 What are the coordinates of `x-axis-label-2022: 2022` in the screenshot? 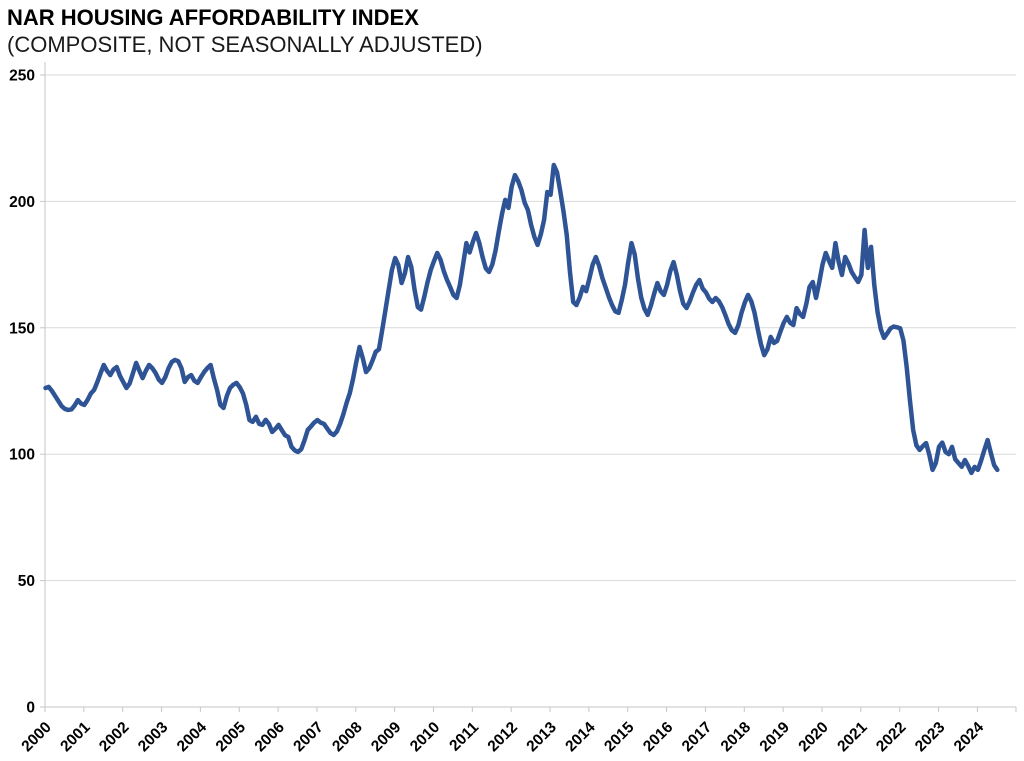 It's located at (891, 737).